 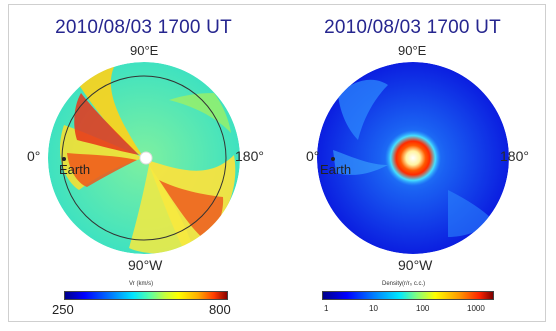 What do you see at coordinates (75, 169) in the screenshot?
I see `speed-earth-label: Earth` at bounding box center [75, 169].